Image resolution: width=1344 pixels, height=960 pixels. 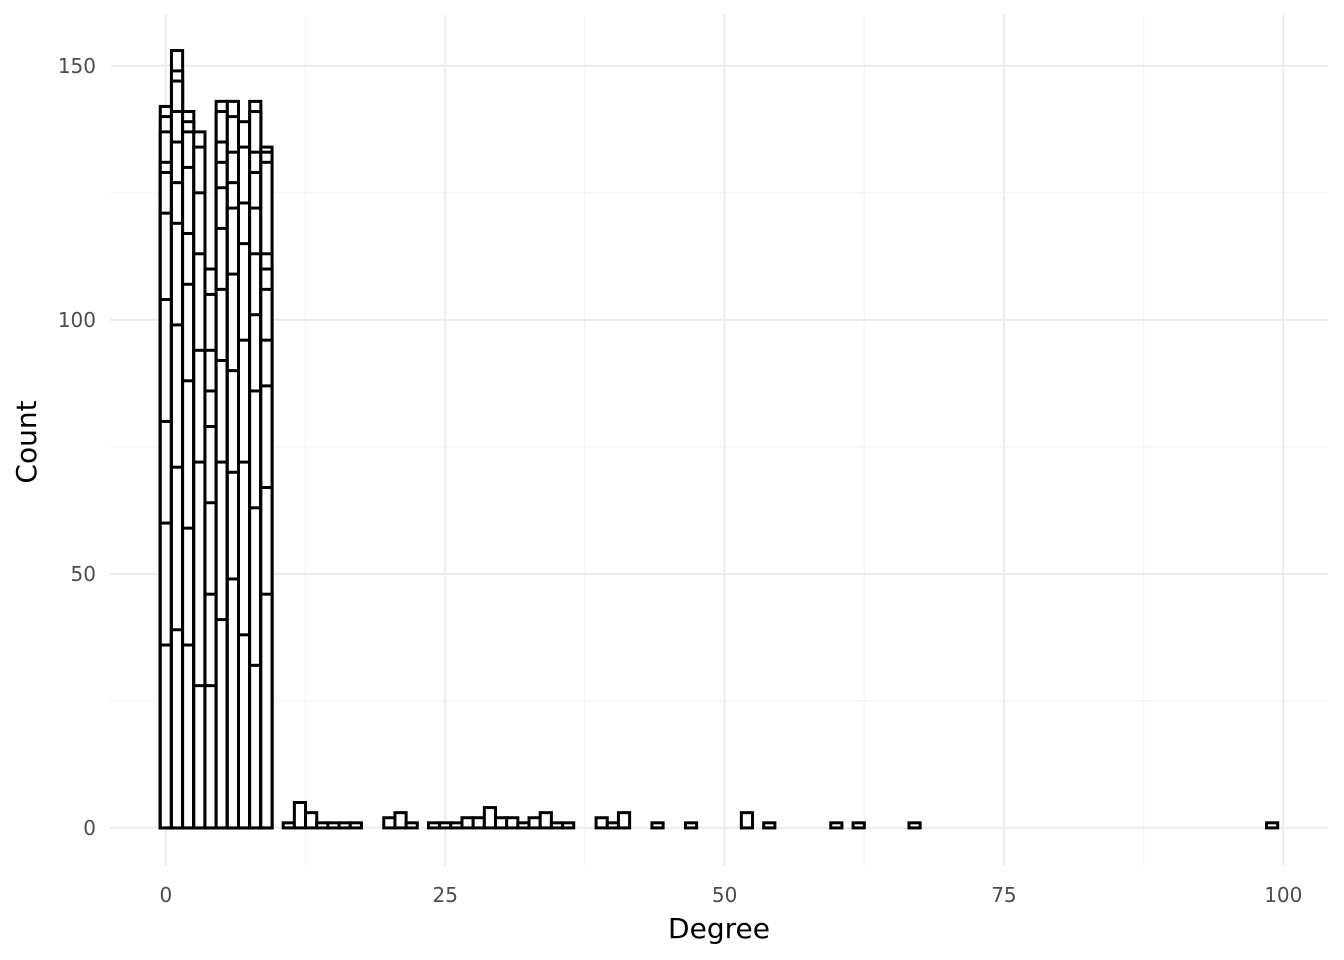 What do you see at coordinates (26, 441) in the screenshot?
I see `y-axis-title: Count` at bounding box center [26, 441].